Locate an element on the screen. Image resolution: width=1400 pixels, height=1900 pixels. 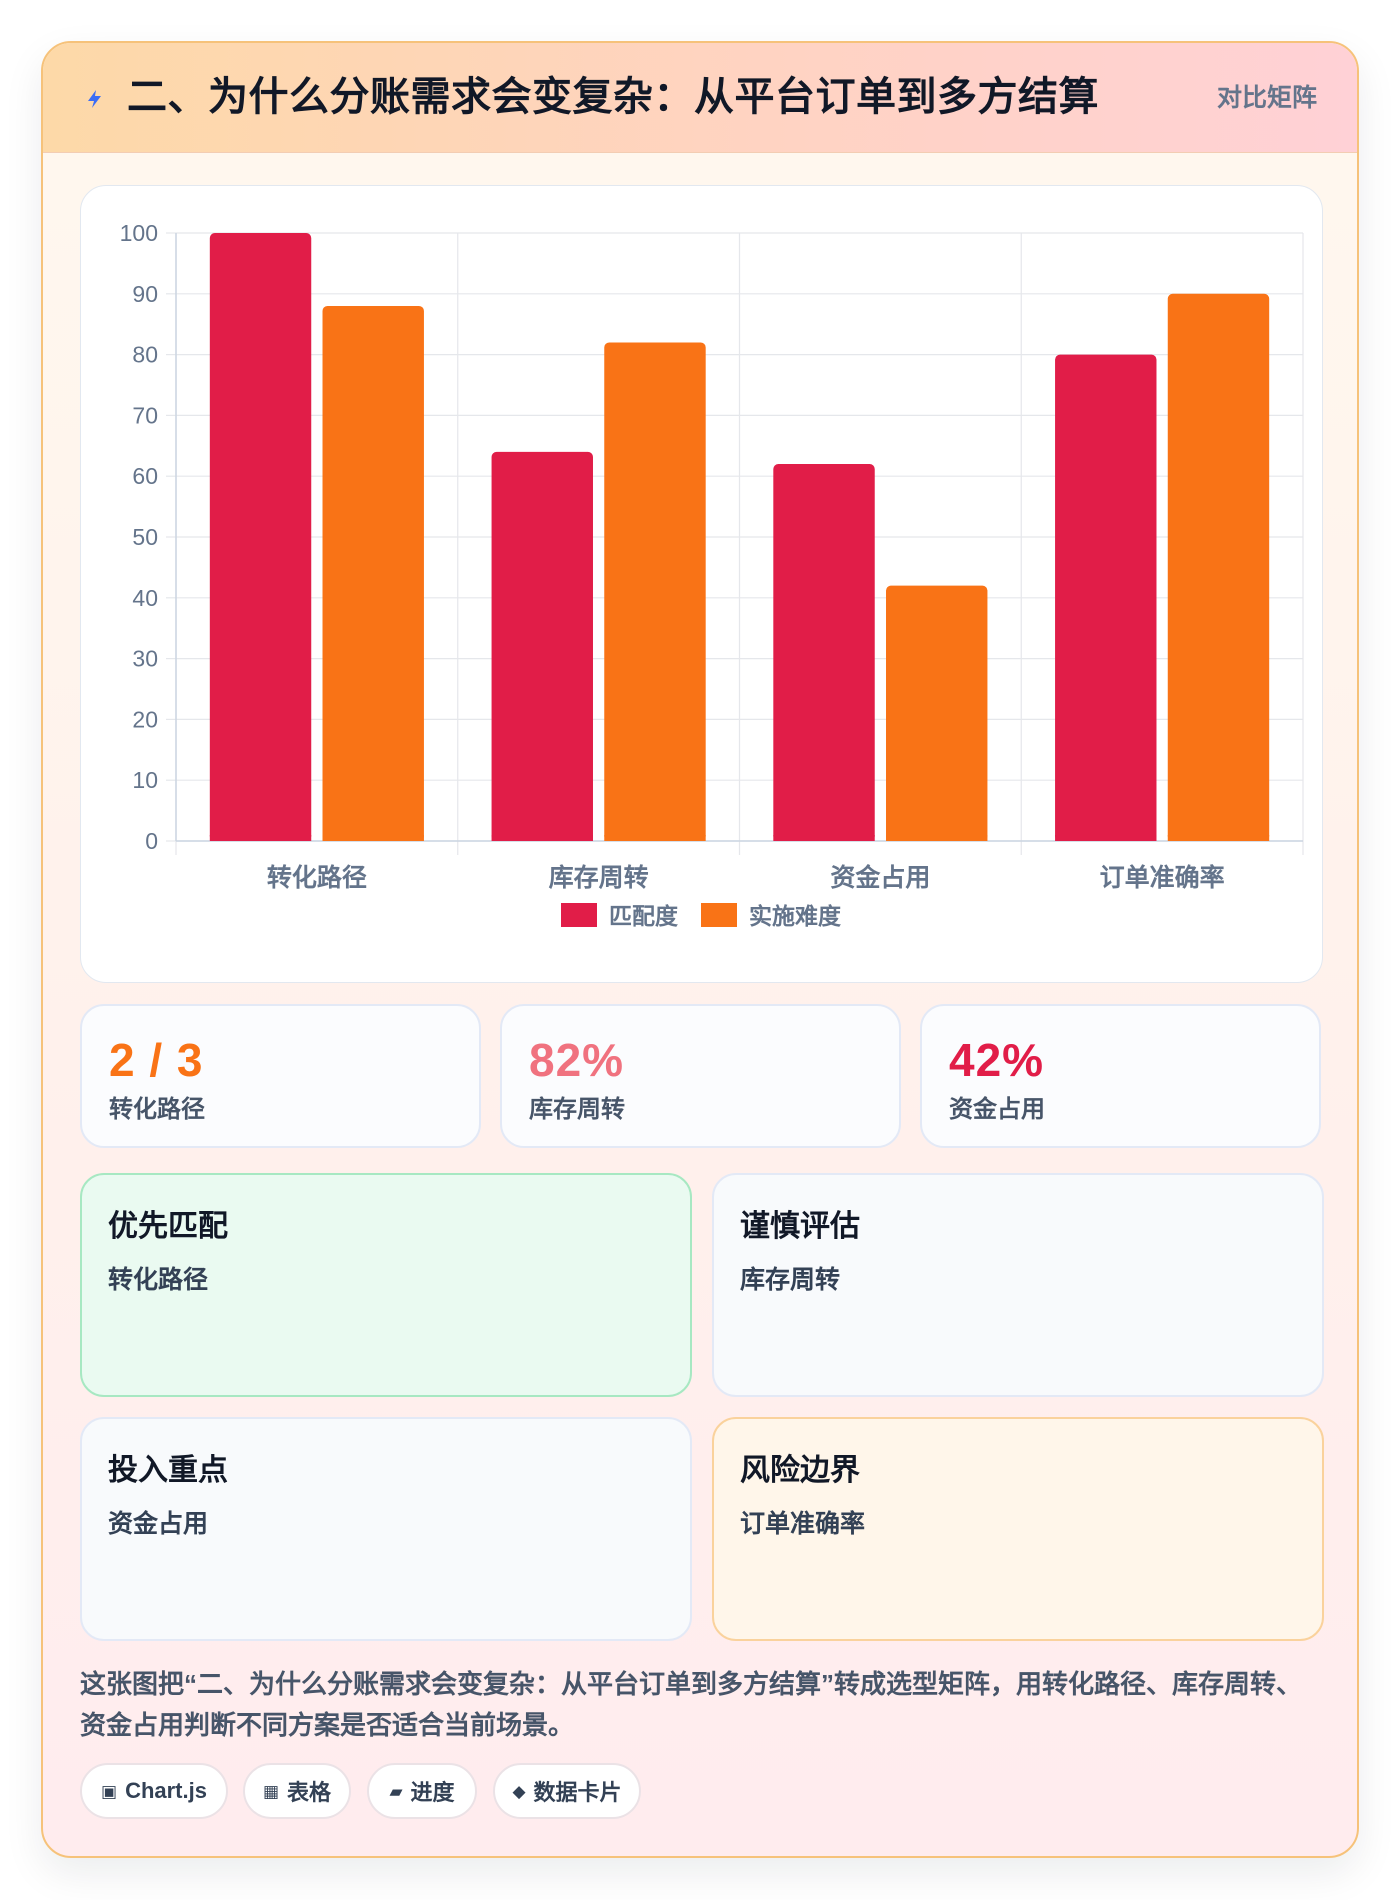
header-tag: 对比矩阵 is located at coordinates (1266, 98).